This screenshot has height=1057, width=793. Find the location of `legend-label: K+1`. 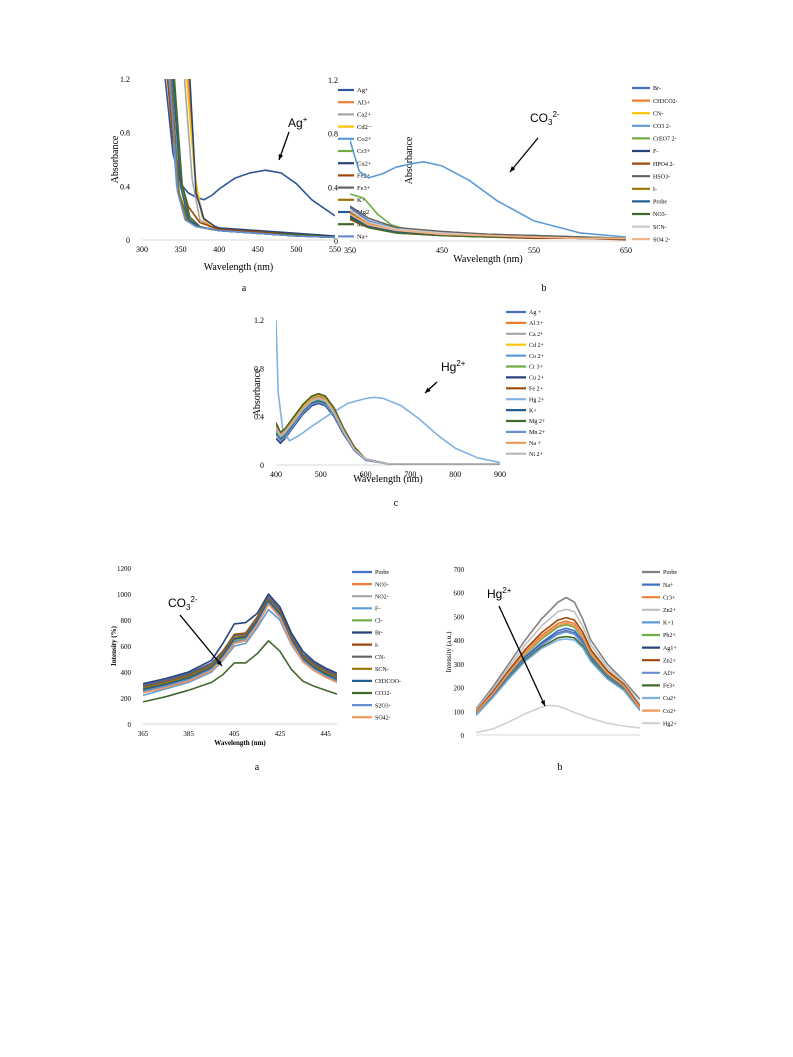

legend-label: K+1 is located at coordinates (668, 624).